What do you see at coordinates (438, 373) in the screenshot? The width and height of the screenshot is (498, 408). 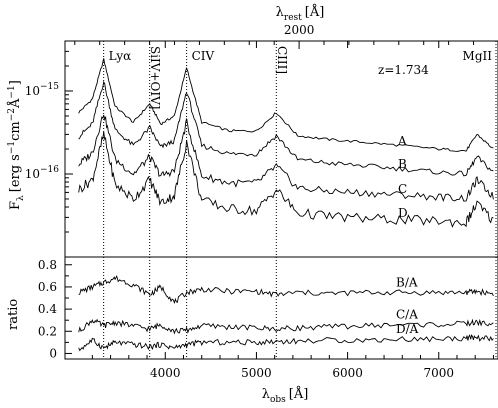 I see `x-tick-label-7000: 7000` at bounding box center [438, 373].